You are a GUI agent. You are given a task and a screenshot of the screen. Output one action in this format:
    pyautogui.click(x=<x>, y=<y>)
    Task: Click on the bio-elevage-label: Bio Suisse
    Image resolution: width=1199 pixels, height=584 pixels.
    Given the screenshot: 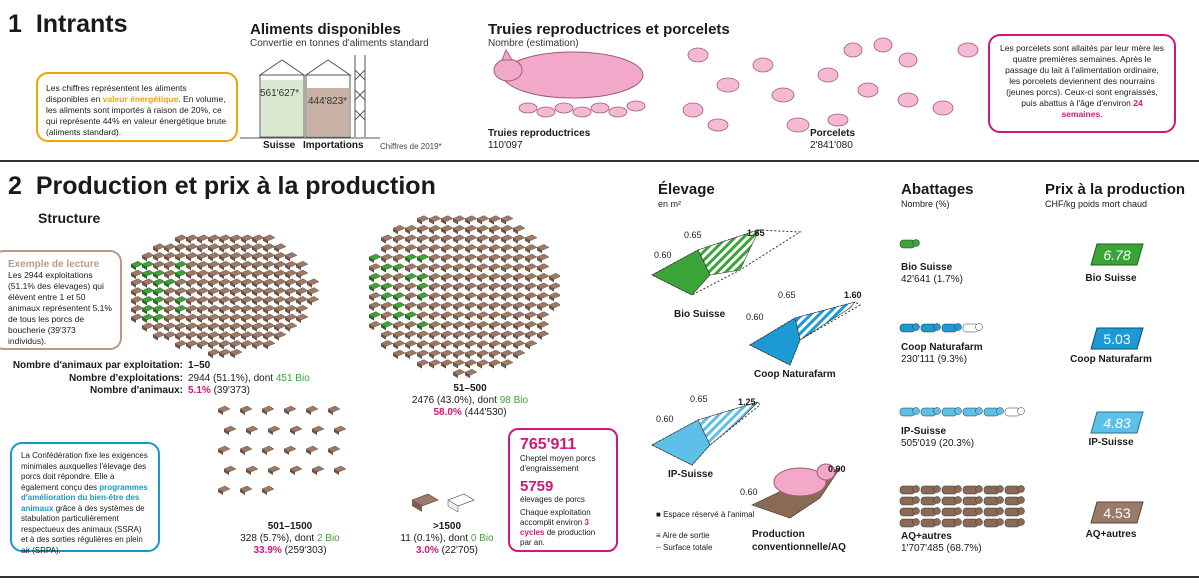 What is the action you would take?
    pyautogui.click(x=700, y=314)
    